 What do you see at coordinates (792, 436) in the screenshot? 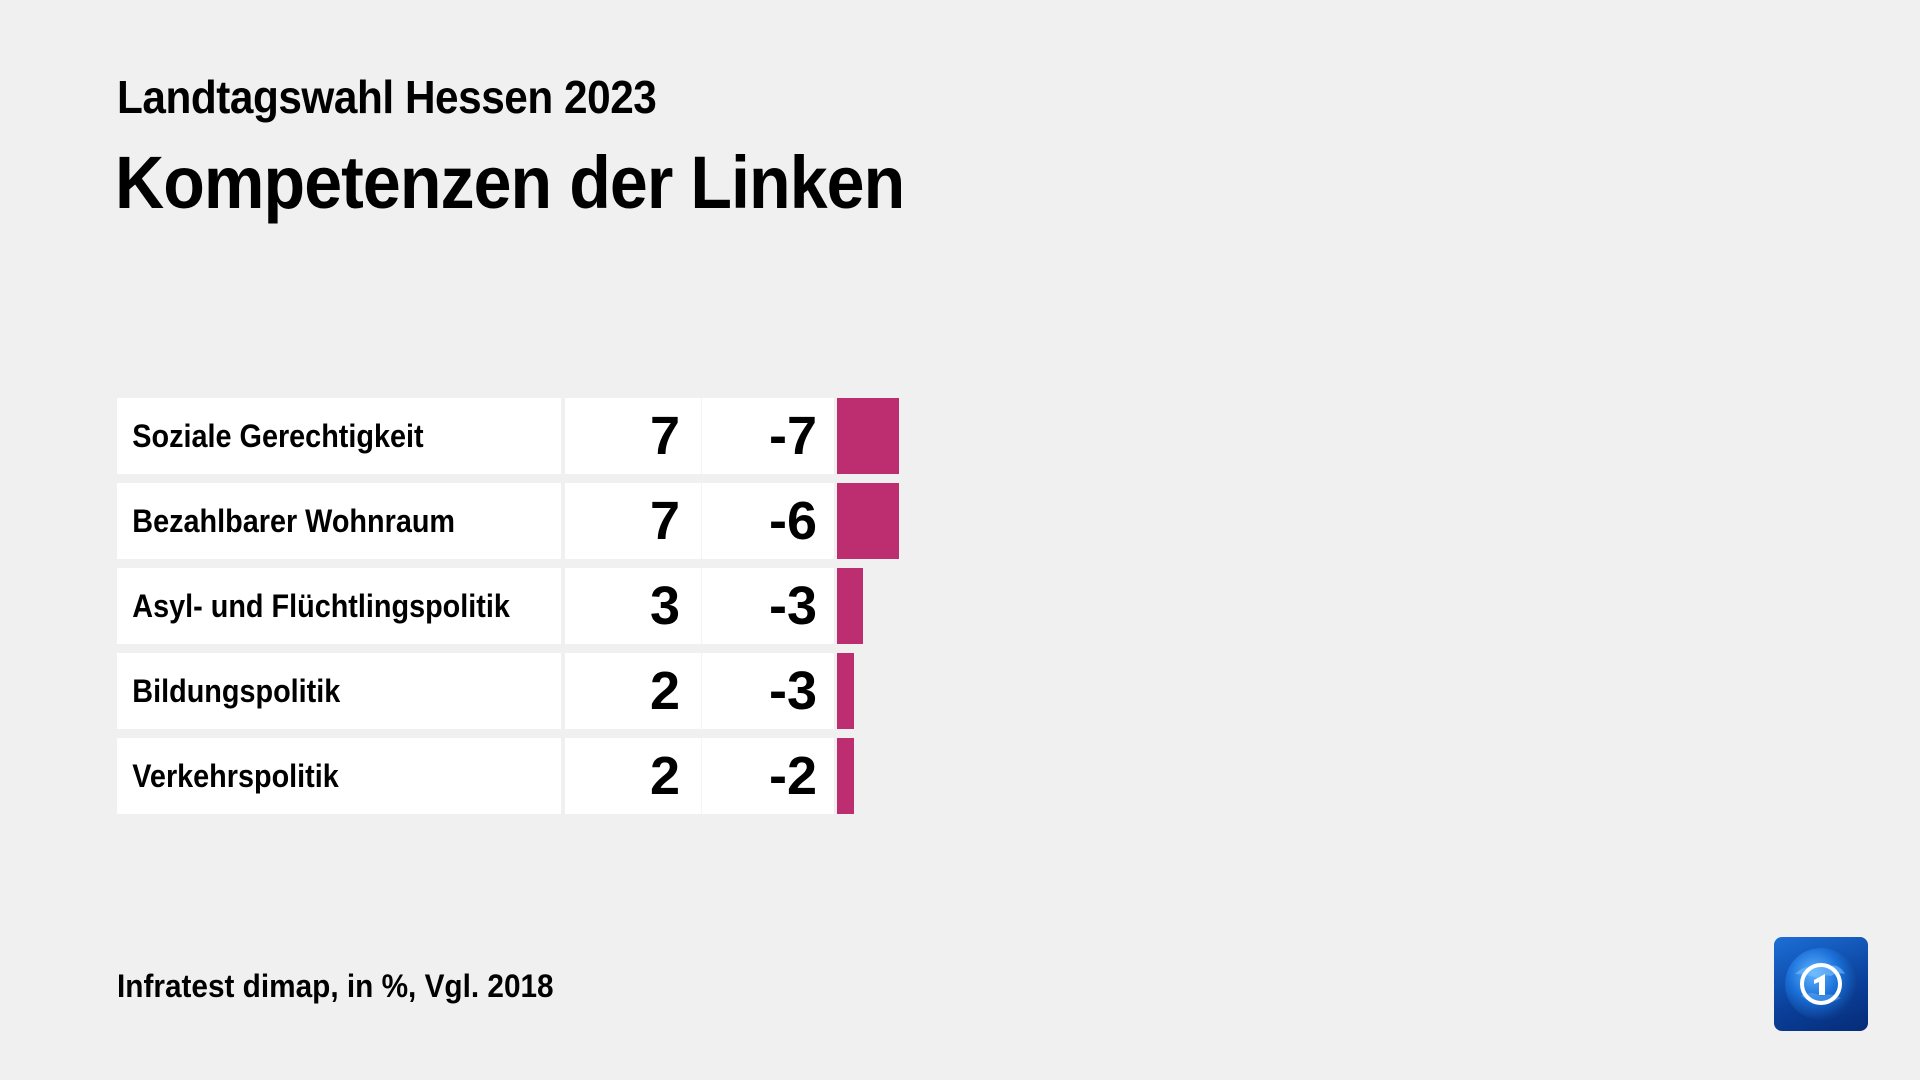
I see `value-diff: -7` at bounding box center [792, 436].